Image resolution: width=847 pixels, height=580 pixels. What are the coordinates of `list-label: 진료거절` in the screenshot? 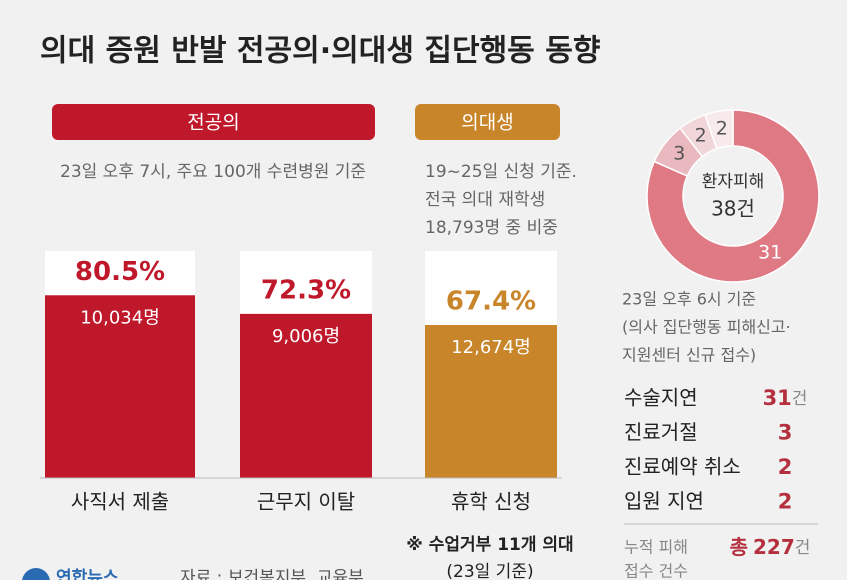 It's located at (661, 432).